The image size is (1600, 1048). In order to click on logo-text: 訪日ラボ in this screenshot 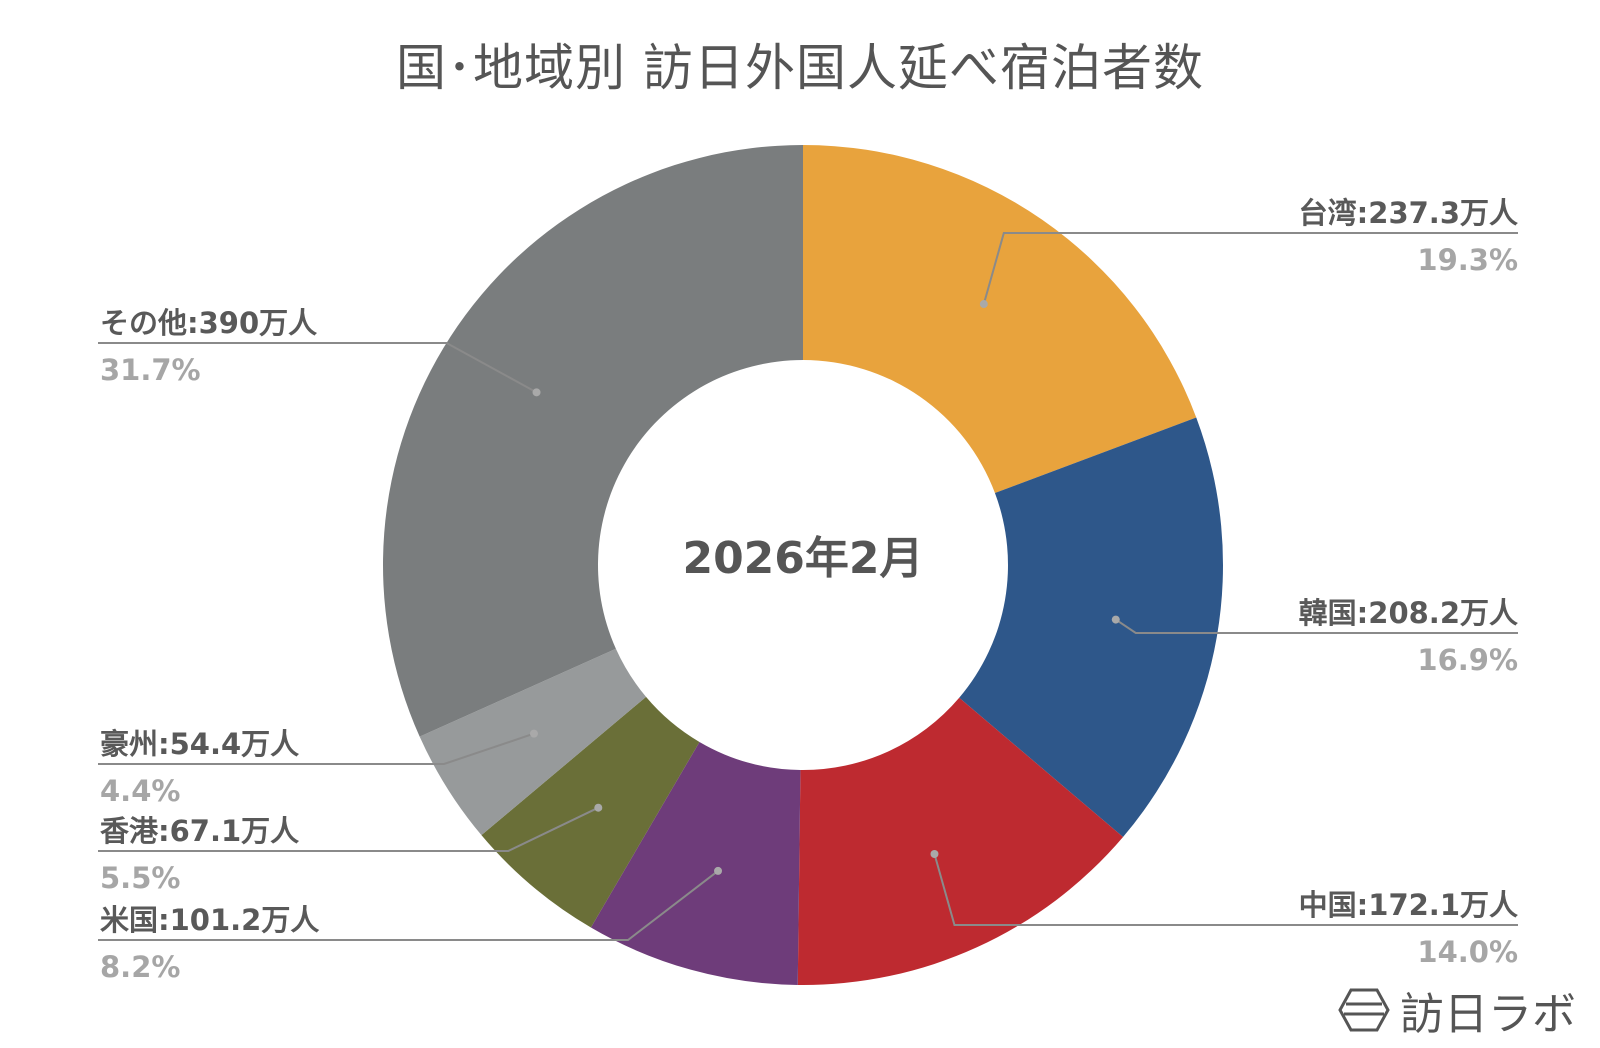, I will do `click(1488, 1014)`.